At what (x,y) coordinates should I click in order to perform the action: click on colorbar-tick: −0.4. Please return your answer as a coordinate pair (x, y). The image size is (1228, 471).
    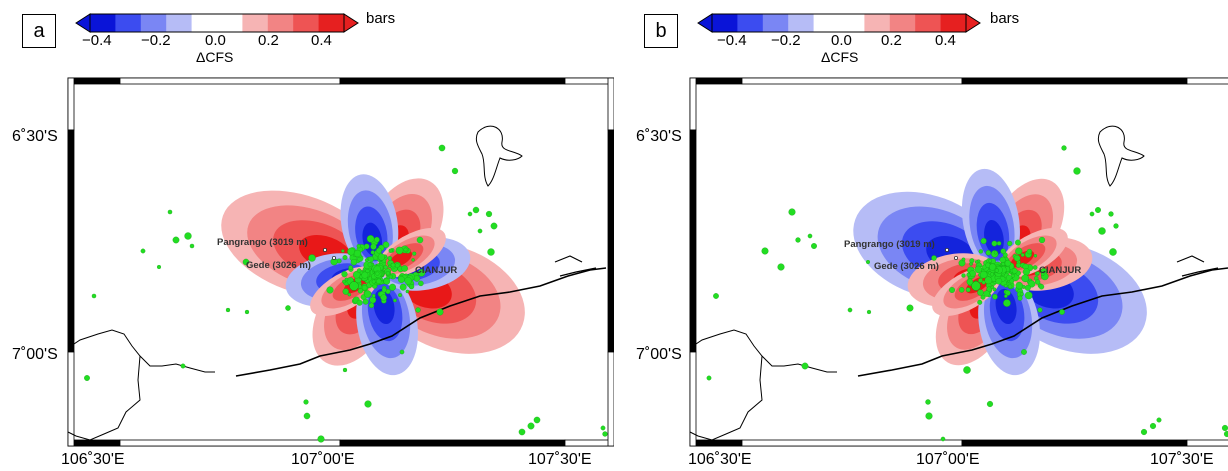
    Looking at the image, I should click on (97, 40).